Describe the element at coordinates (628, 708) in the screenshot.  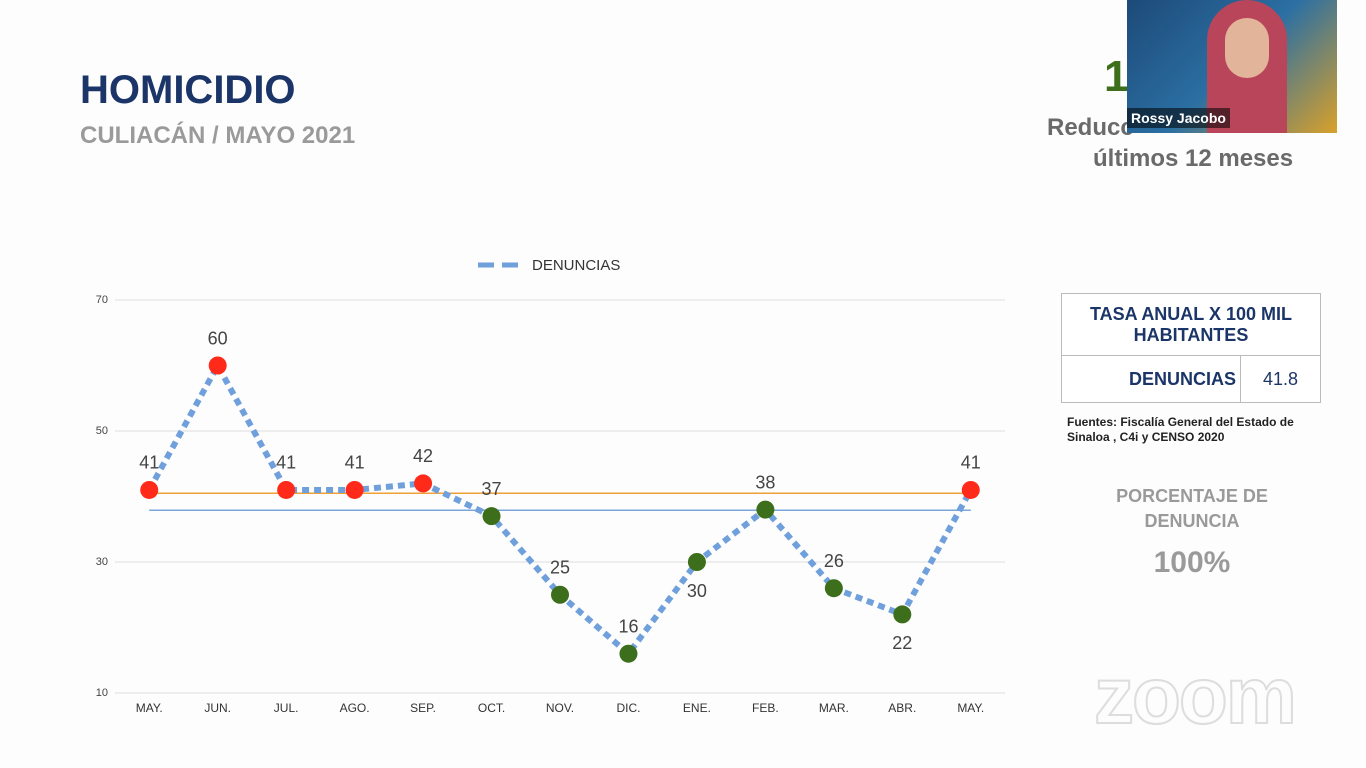
I see `x-tick-label: DIC.` at that location.